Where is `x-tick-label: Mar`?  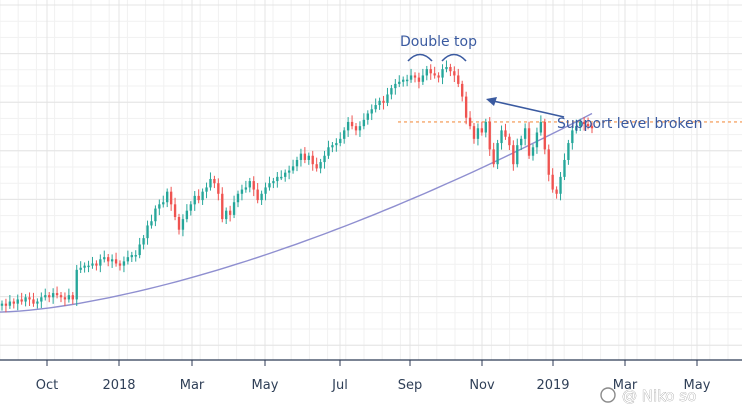 x-tick-label: Mar is located at coordinates (192, 385).